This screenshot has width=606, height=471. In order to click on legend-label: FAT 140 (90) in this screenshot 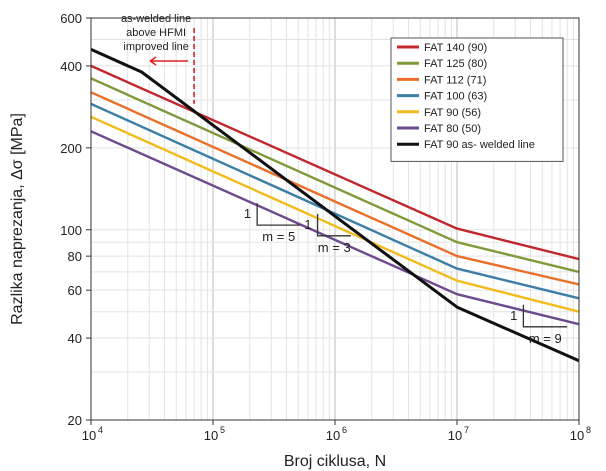, I will do `click(455, 48)`.